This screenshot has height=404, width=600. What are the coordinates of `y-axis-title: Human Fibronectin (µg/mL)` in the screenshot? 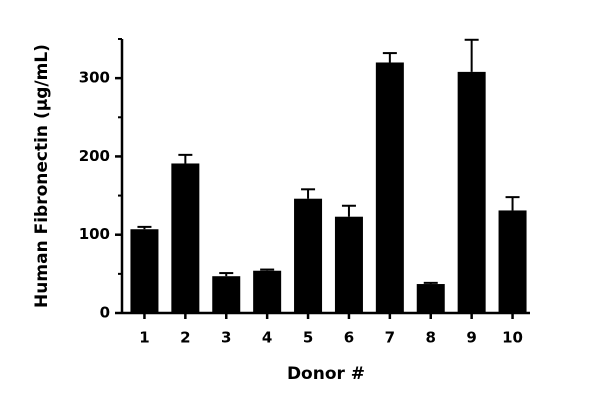 It's located at (42, 176).